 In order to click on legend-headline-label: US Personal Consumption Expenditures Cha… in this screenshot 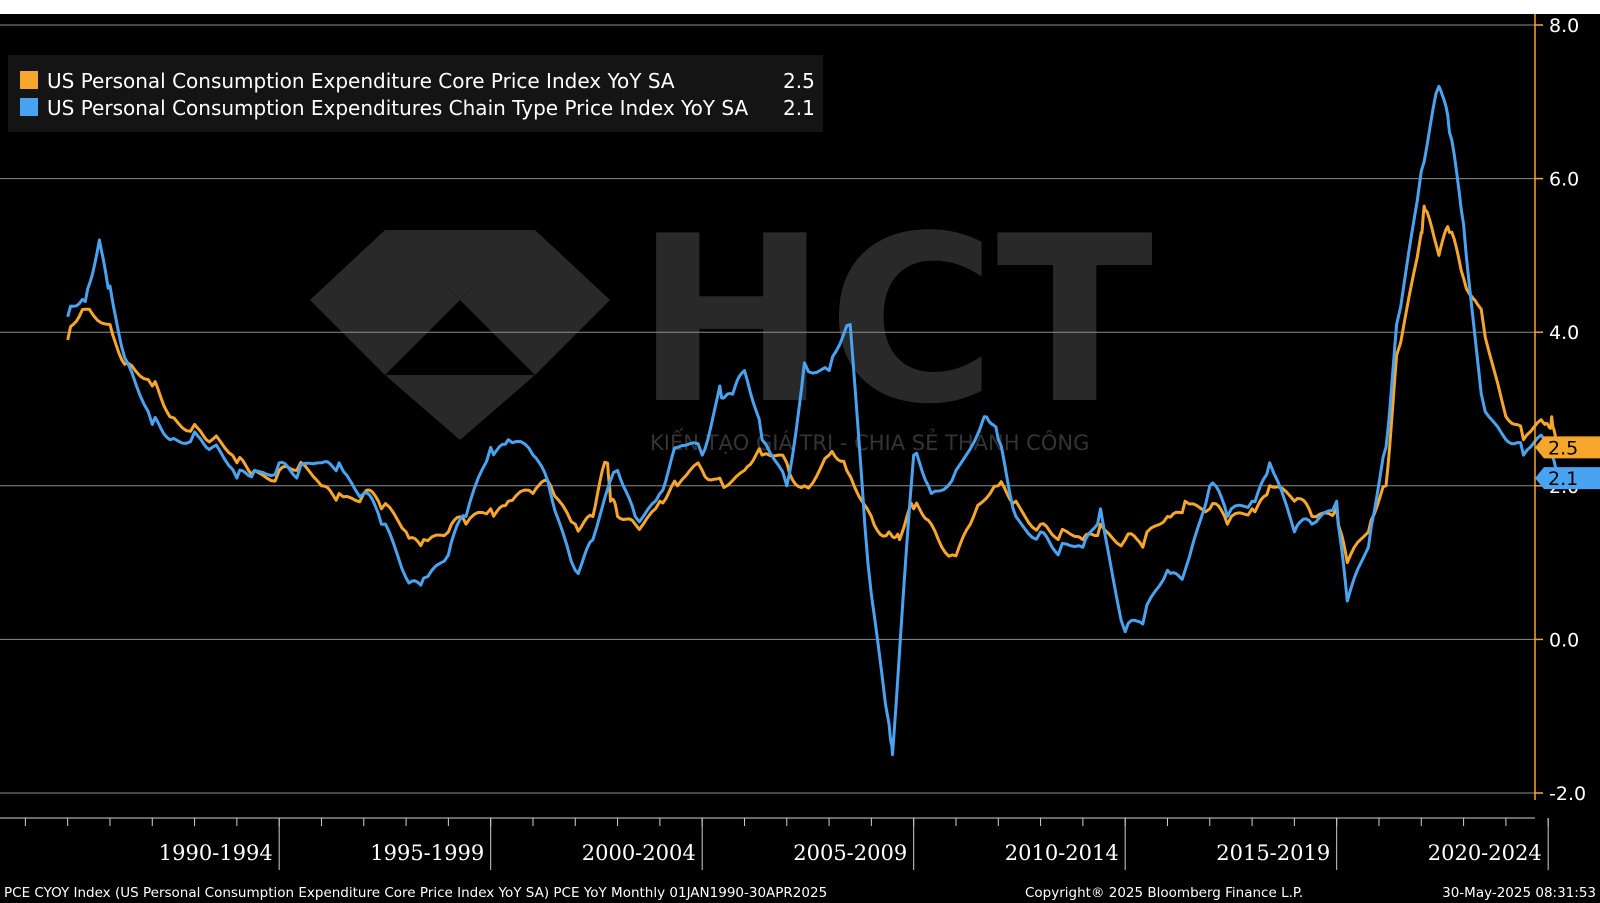, I will do `click(397, 108)`.